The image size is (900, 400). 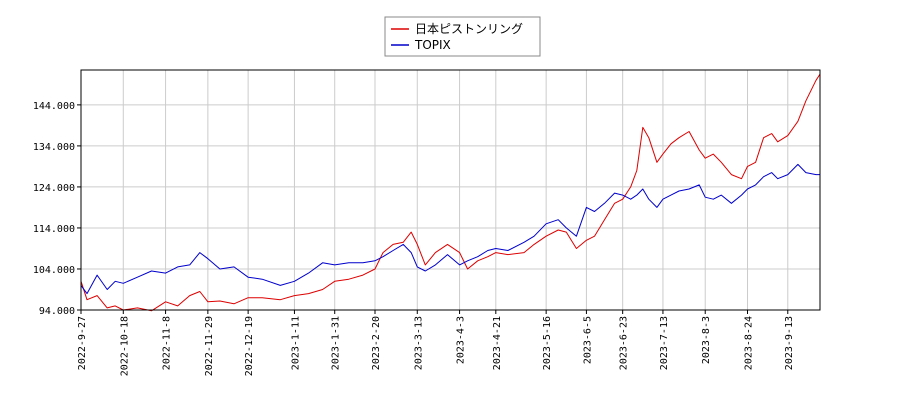 What do you see at coordinates (432, 45) in the screenshot?
I see `legend-label-1: TOPIX` at bounding box center [432, 45].